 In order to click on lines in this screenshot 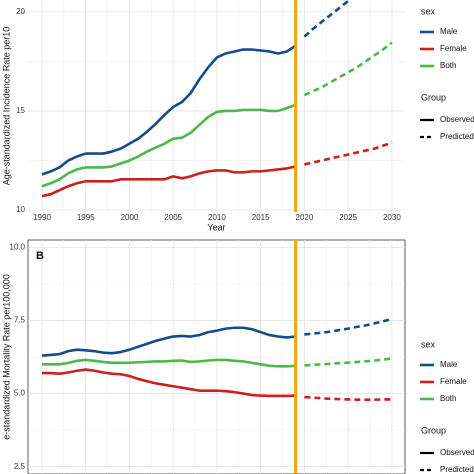, I will do `click(217, 359)`.